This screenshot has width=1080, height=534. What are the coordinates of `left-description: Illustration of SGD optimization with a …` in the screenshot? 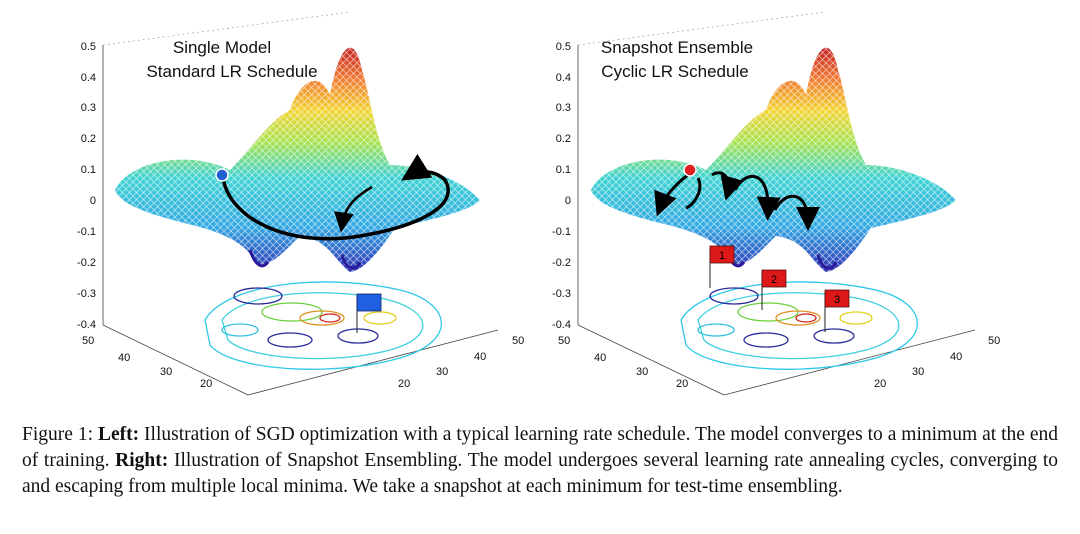 It's located at (540, 447).